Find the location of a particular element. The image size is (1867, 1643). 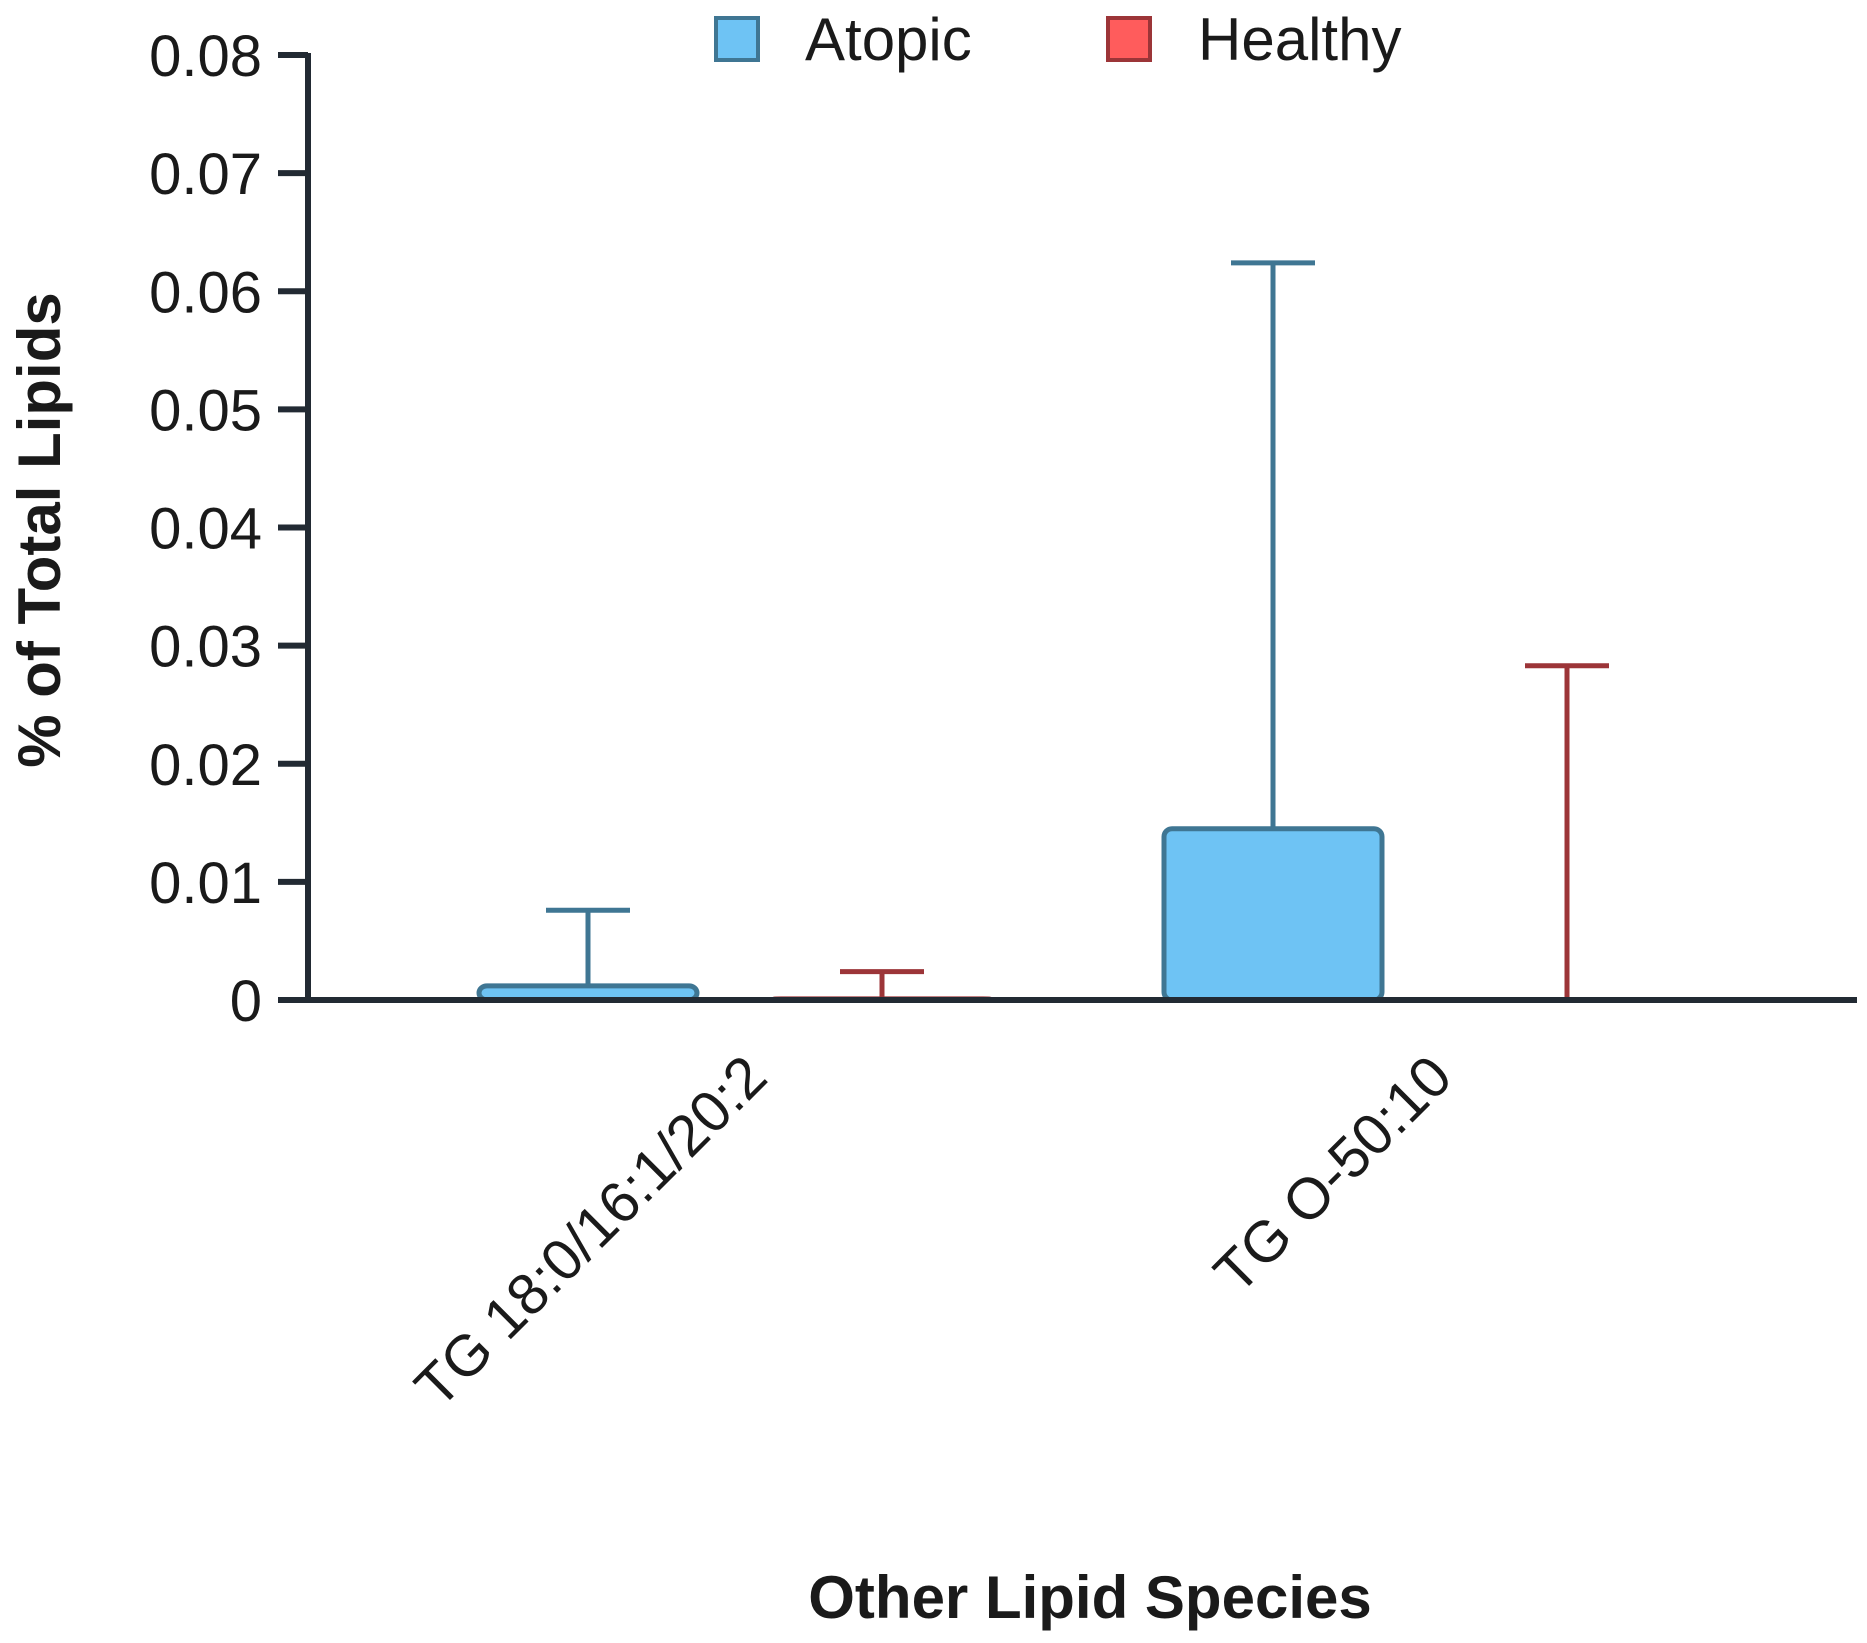

y-axis-title: % of Total Lipids is located at coordinates (39, 530).